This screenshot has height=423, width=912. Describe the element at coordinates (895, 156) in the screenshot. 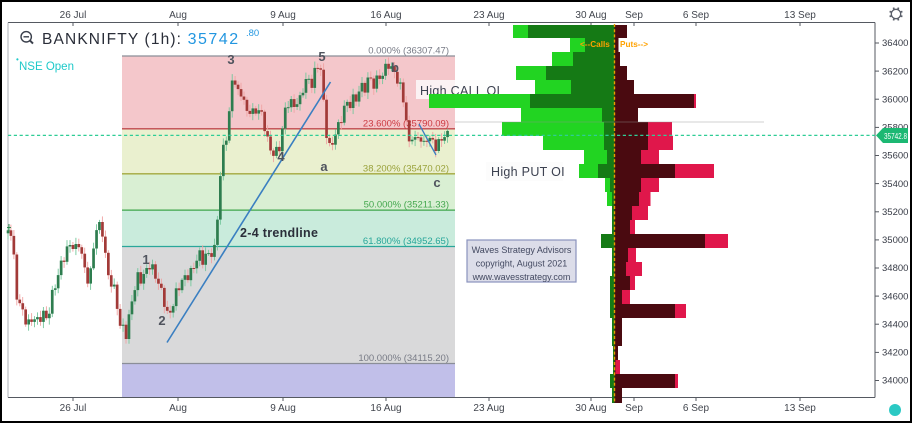

I see `svg-text: 35600` at that location.